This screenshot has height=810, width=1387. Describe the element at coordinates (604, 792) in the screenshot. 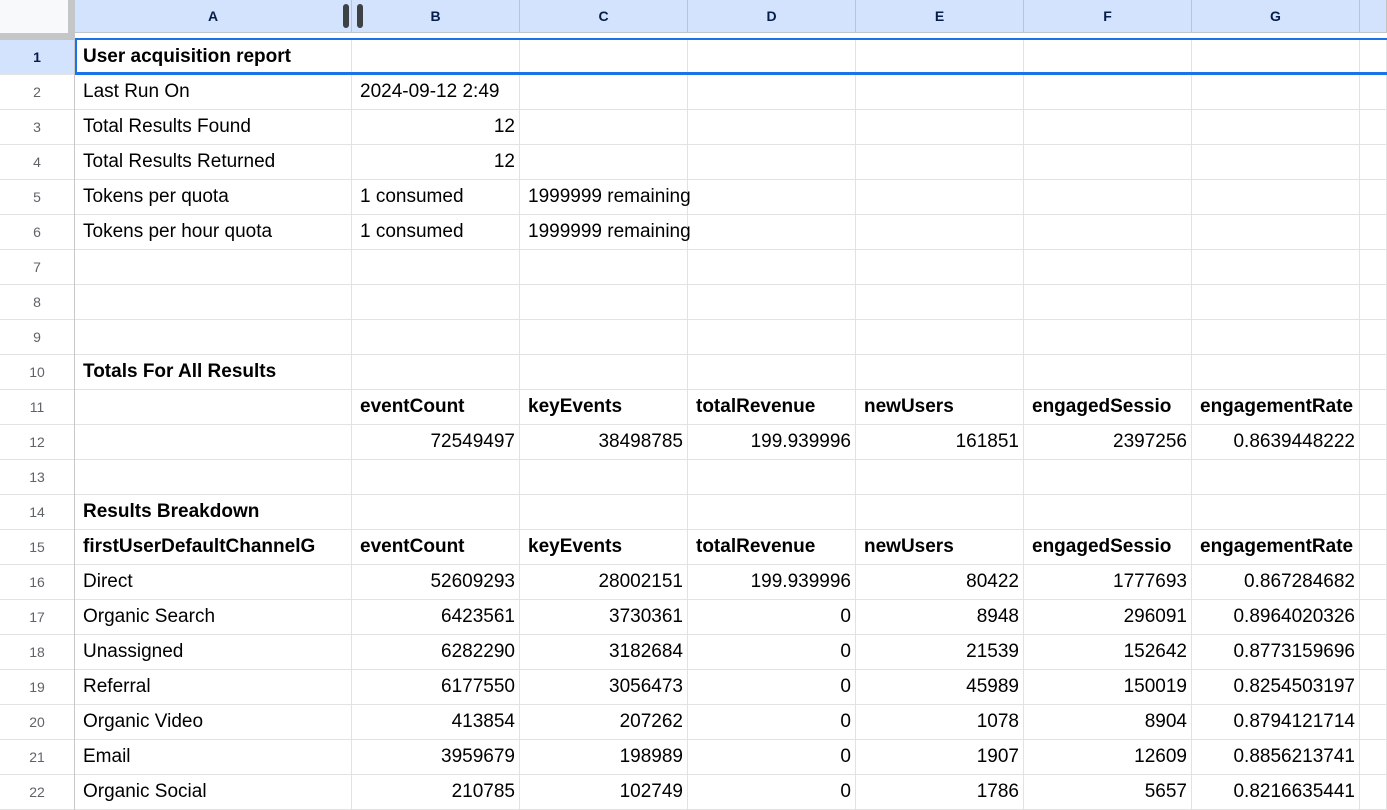

I see `cell-C22: 102749` at that location.